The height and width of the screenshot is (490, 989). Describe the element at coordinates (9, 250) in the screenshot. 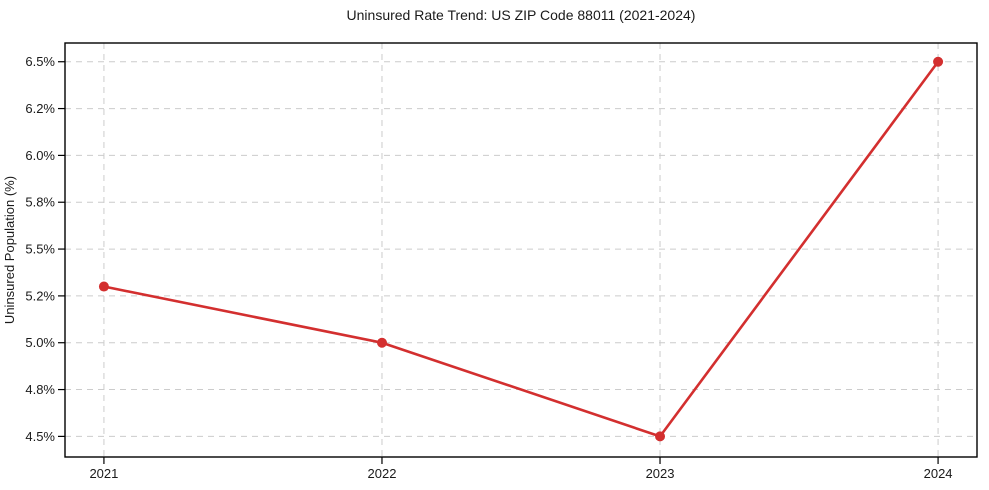

I see `y-axis-label: Uninsured Population (%)` at that location.